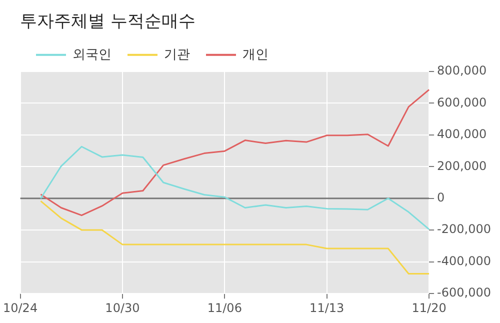  I want to click on x-tick-label: 10/30, so click(122, 307).